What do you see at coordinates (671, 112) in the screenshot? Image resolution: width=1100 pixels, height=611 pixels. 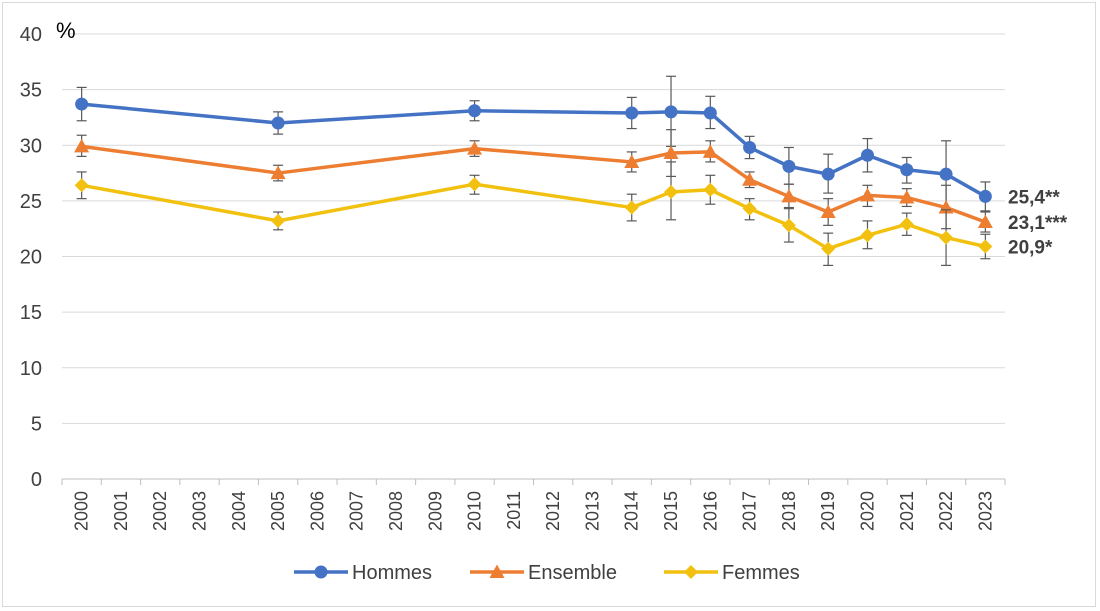 I see `point-hommes-2015` at bounding box center [671, 112].